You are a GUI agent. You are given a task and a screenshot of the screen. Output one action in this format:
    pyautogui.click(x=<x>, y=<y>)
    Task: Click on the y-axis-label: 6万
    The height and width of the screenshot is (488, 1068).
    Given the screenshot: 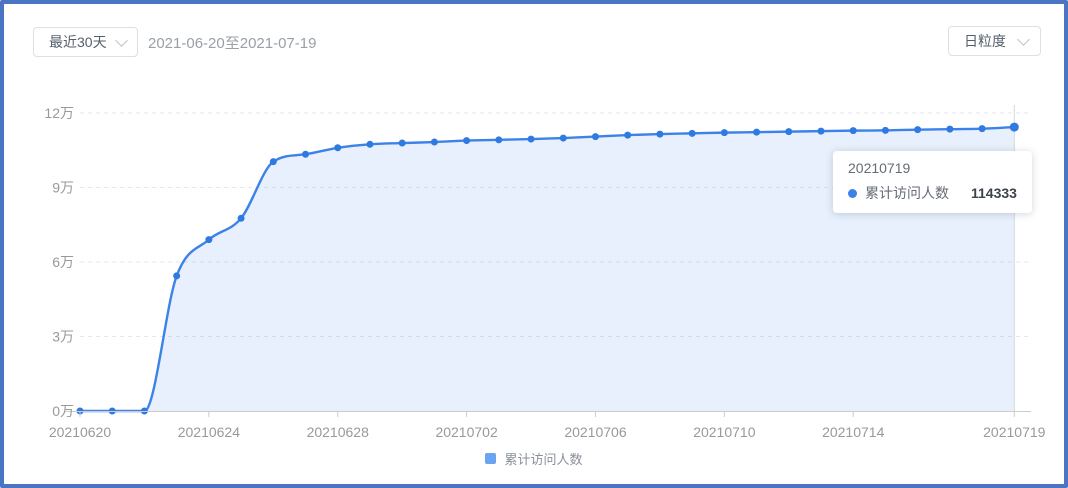 What is the action you would take?
    pyautogui.click(x=63, y=262)
    